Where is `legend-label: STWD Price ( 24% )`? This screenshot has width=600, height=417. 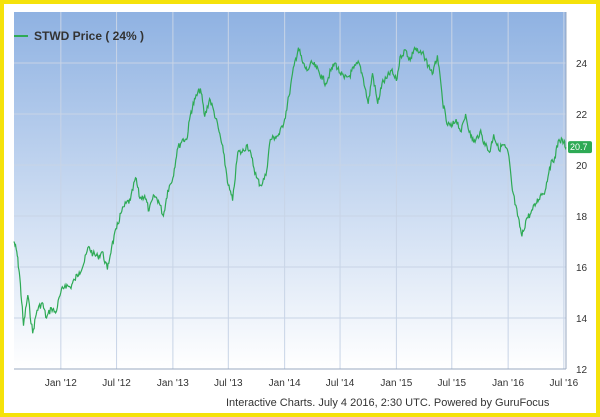 legend-label: STWD Price ( 24% ) is located at coordinates (89, 36).